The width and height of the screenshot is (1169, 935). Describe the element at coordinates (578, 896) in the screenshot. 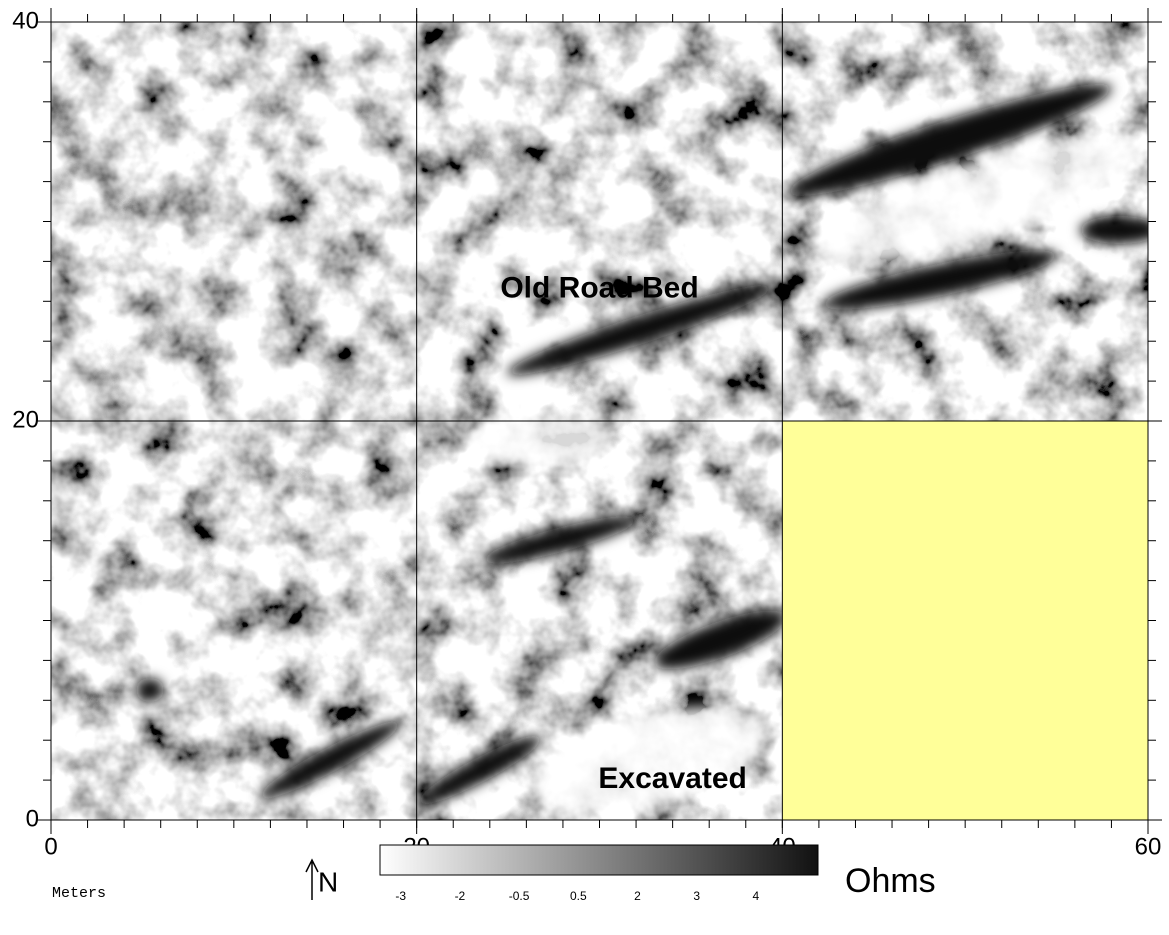

I see `colorbar-tick-label: 0.5` at that location.